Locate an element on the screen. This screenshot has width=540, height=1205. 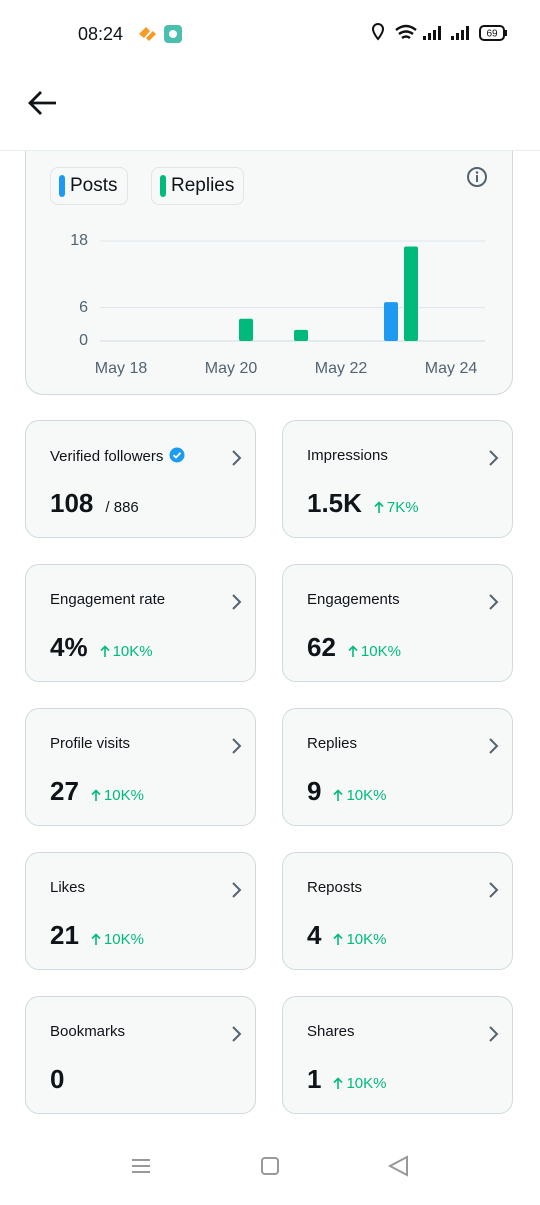
y-tick-label: 18 is located at coordinates (79, 240).